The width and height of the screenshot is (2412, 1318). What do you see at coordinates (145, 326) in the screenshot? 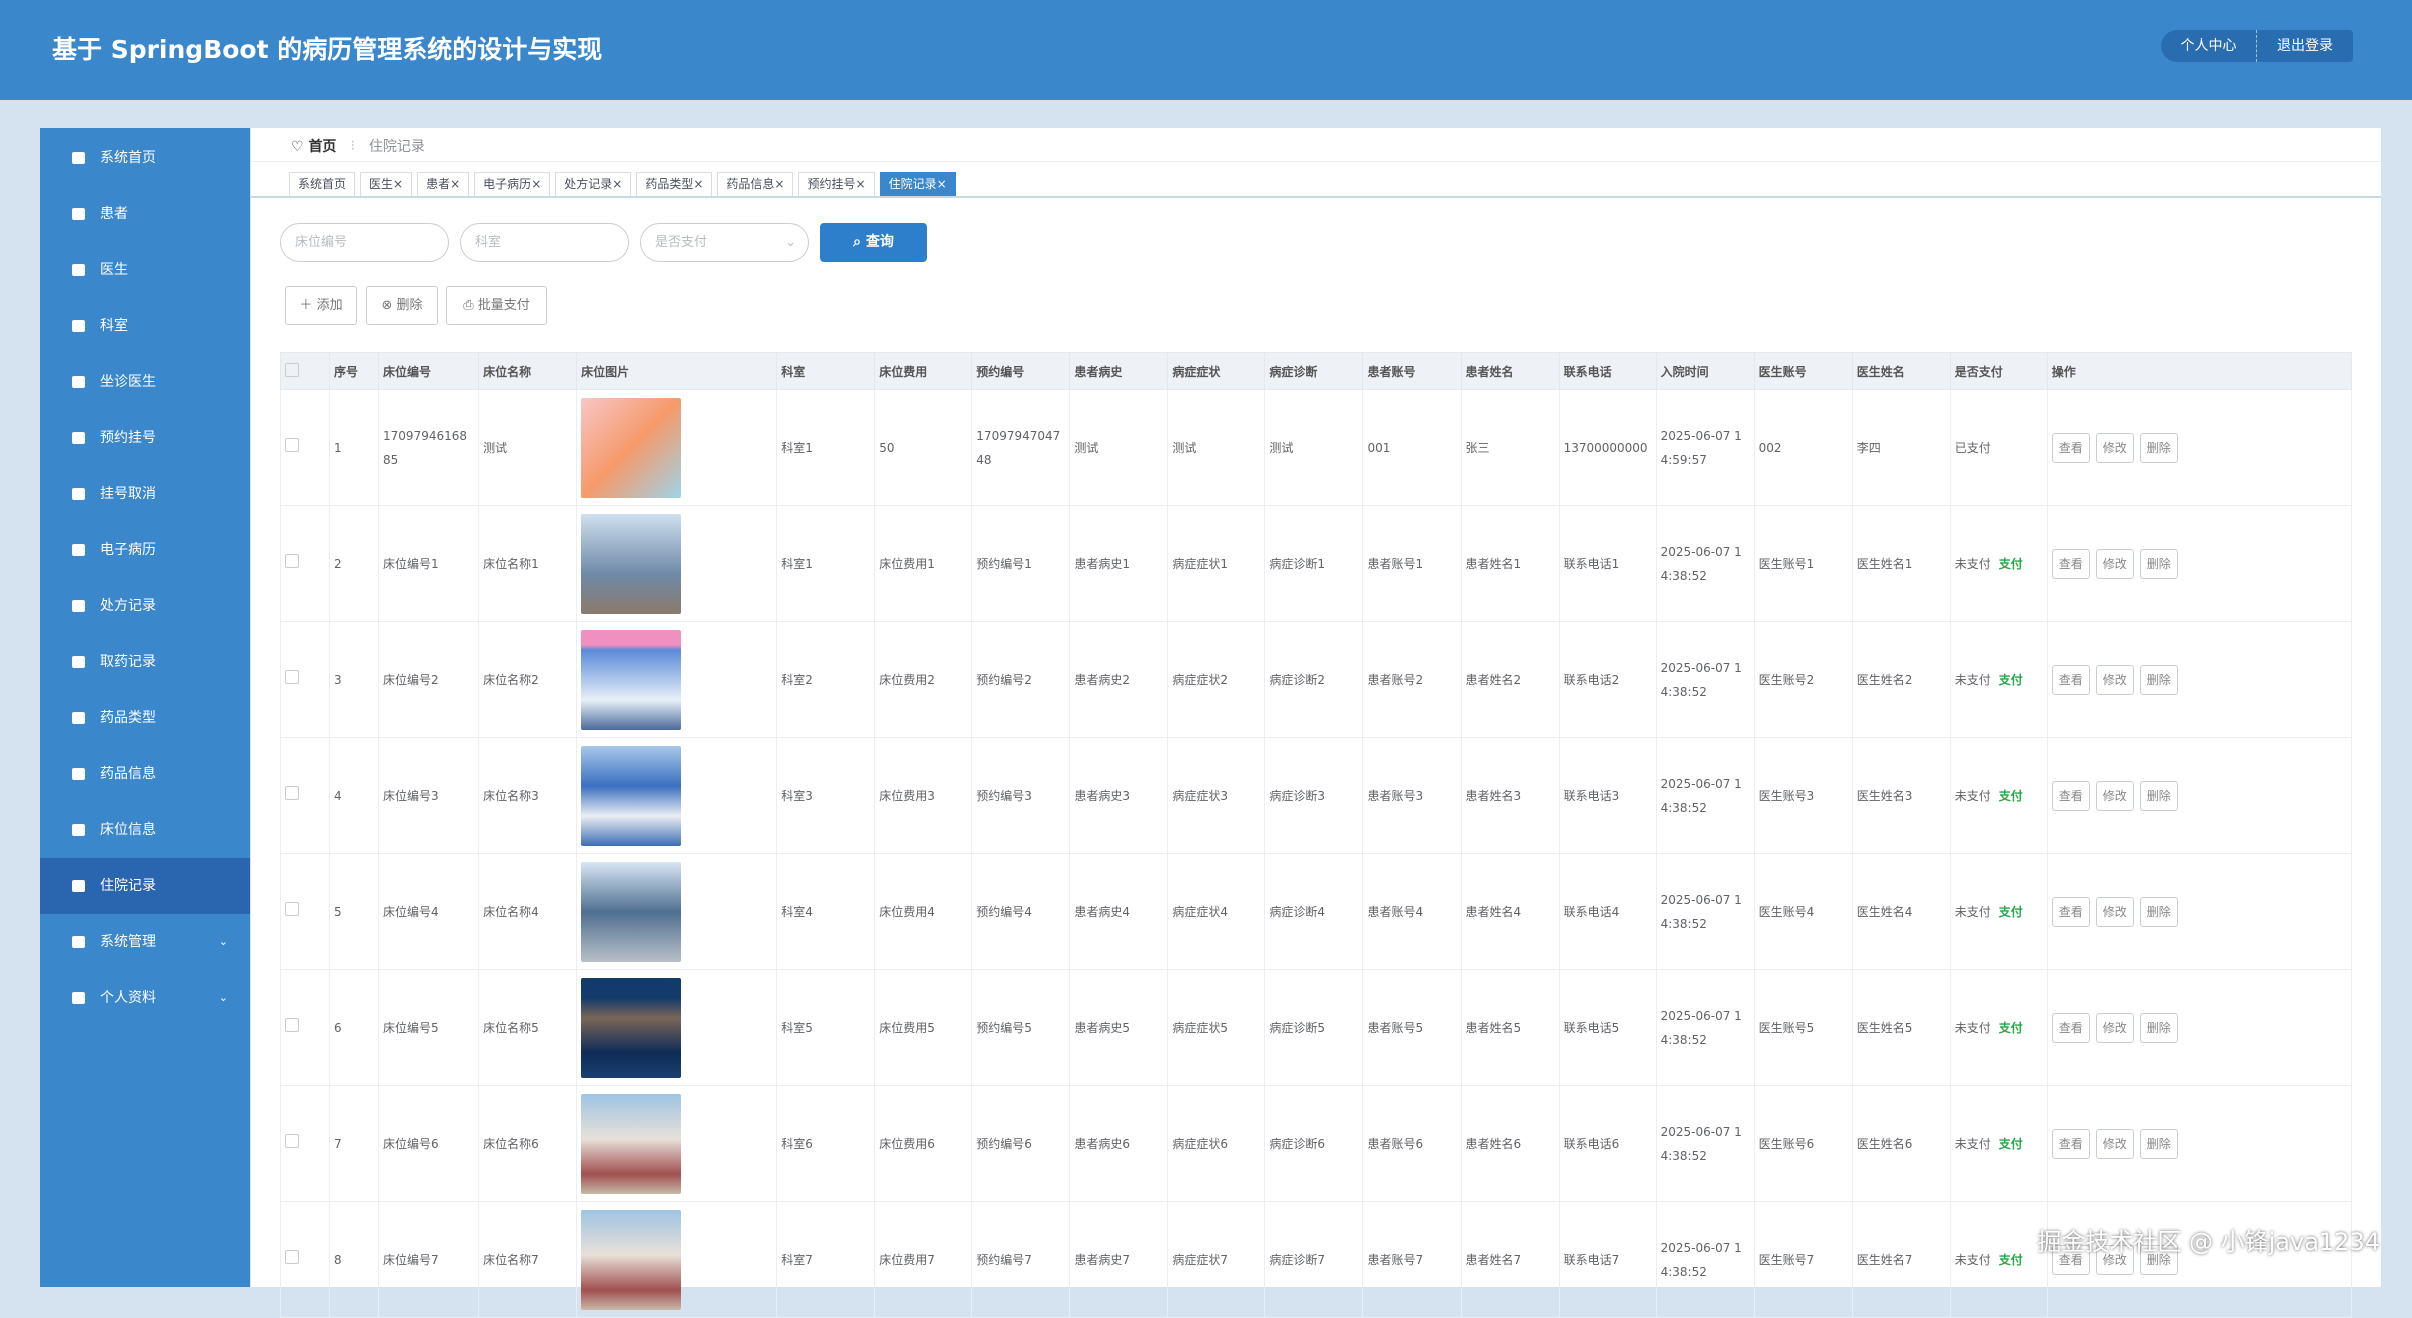
I see `menu-item: 科室` at bounding box center [145, 326].